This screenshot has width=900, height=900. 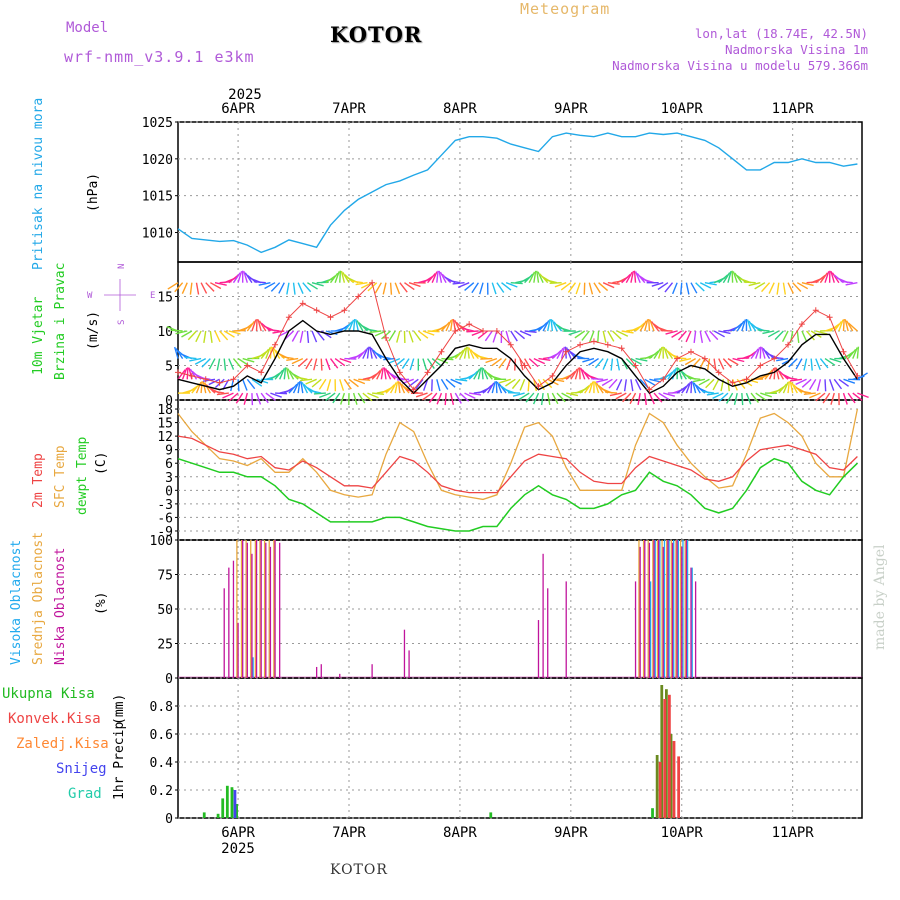 What do you see at coordinates (441, 751) in the screenshot?
I see `precipitation-bars` at bounding box center [441, 751].